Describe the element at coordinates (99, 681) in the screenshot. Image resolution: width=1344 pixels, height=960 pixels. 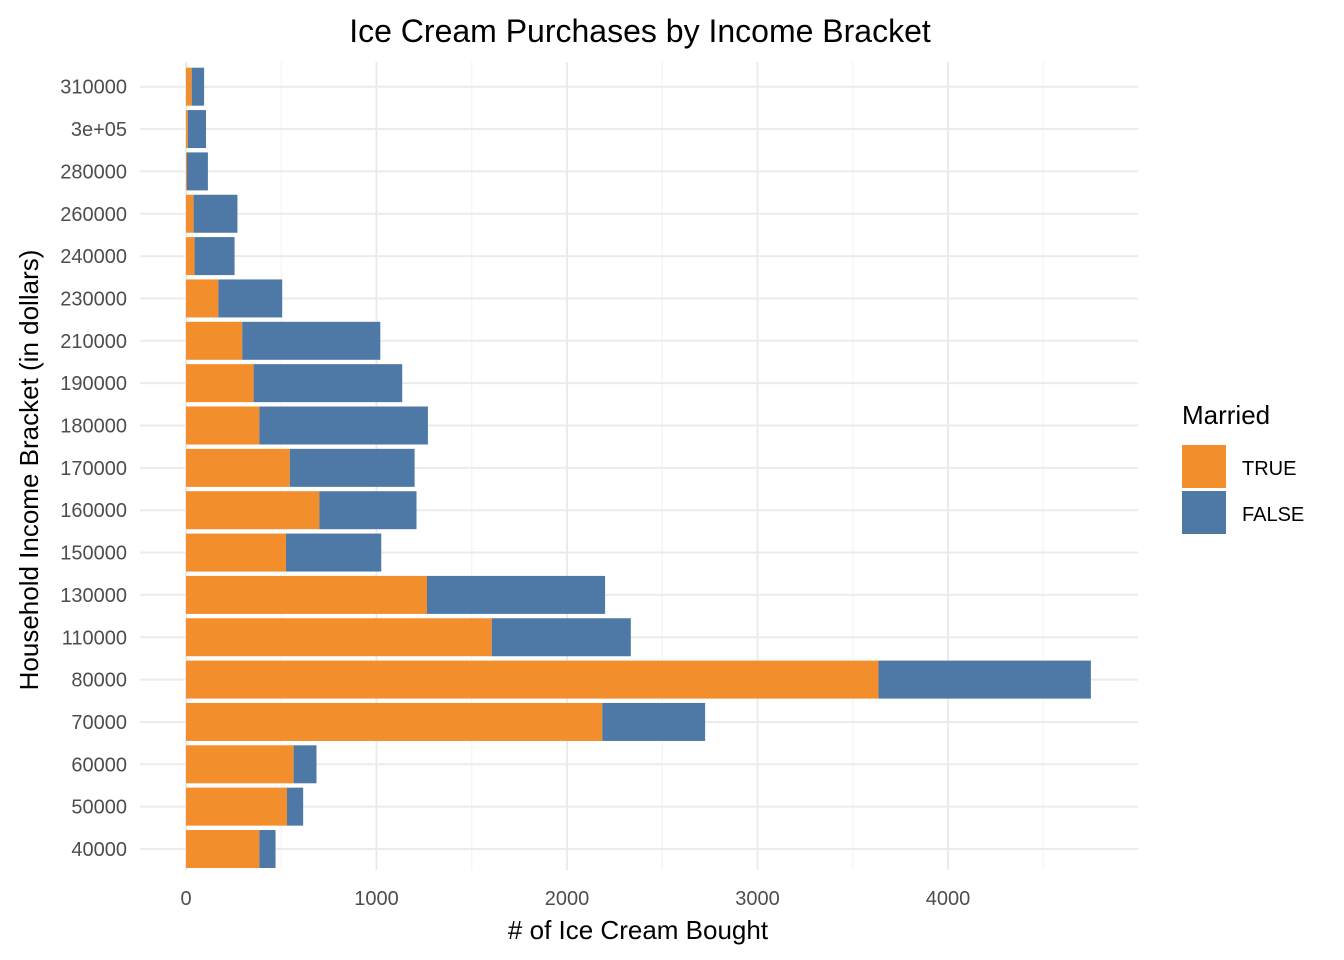
I see `y-tick-label: 80000` at that location.